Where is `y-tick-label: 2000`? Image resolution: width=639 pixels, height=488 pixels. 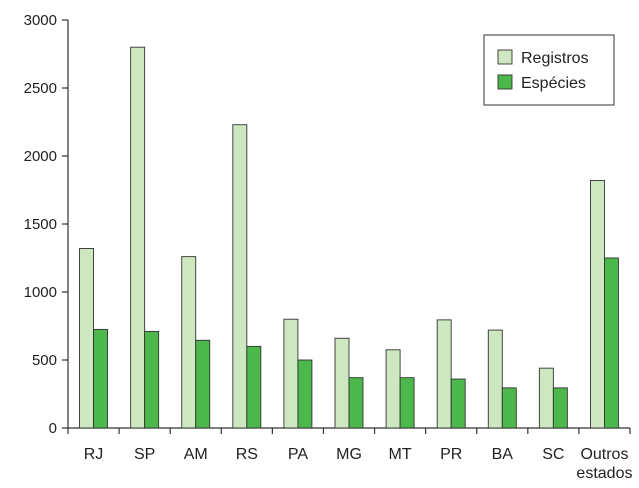
y-tick-label: 2000 is located at coordinates (40, 156).